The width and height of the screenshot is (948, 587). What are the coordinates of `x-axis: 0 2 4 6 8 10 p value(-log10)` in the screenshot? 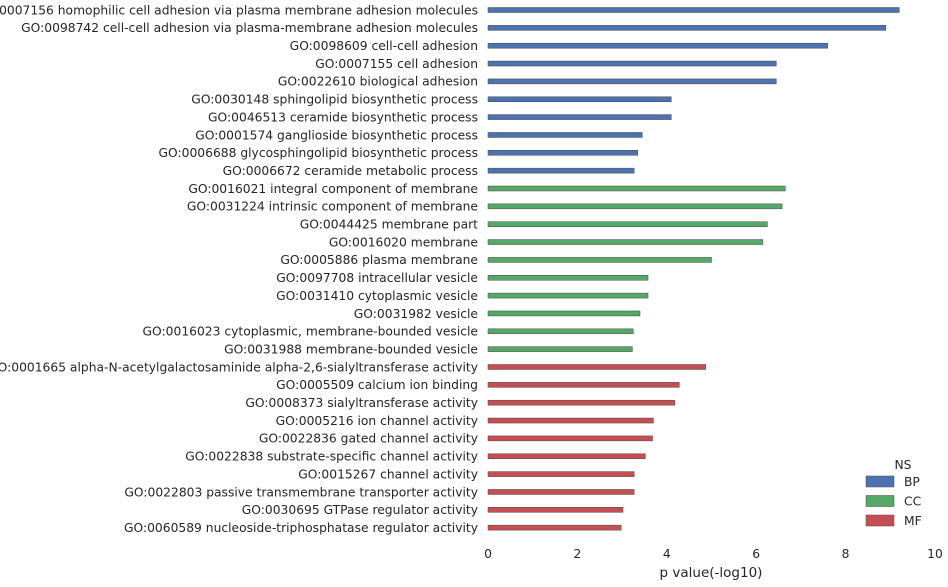 It's located at (713, 564).